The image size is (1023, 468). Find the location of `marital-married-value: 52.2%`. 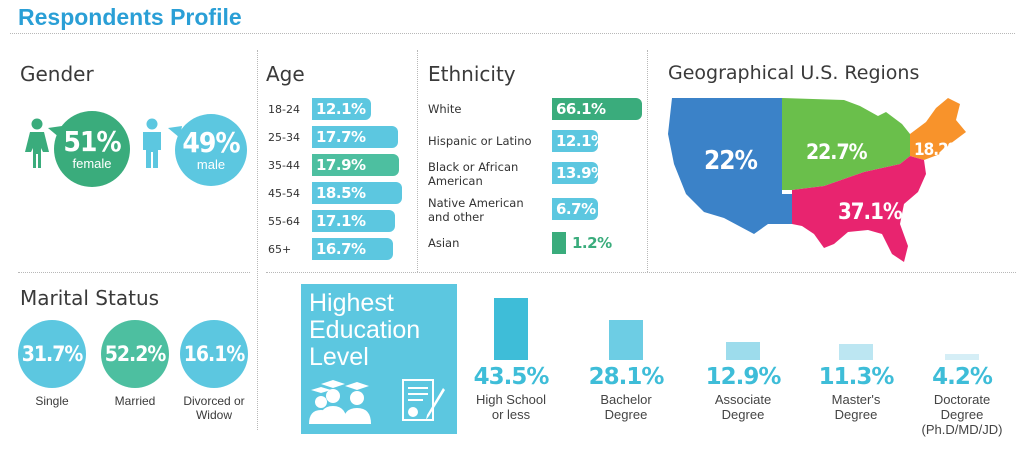

marital-married-value: 52.2% is located at coordinates (135, 354).